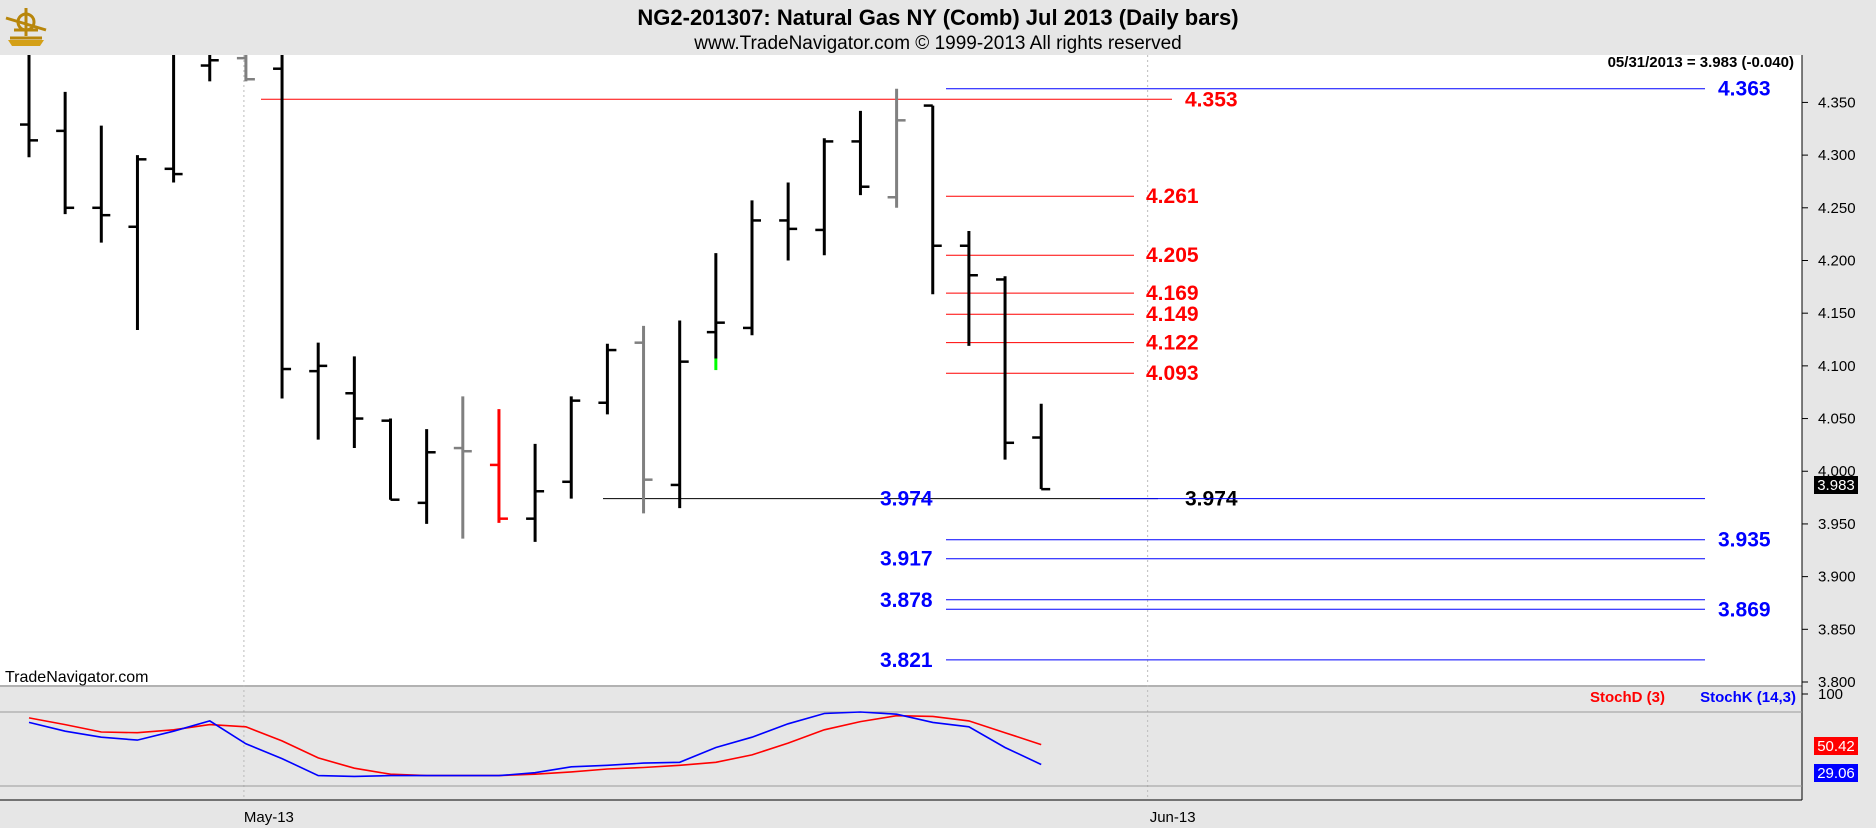  Describe the element at coordinates (1837, 208) in the screenshot. I see `price-tick-label: 4.250` at that location.